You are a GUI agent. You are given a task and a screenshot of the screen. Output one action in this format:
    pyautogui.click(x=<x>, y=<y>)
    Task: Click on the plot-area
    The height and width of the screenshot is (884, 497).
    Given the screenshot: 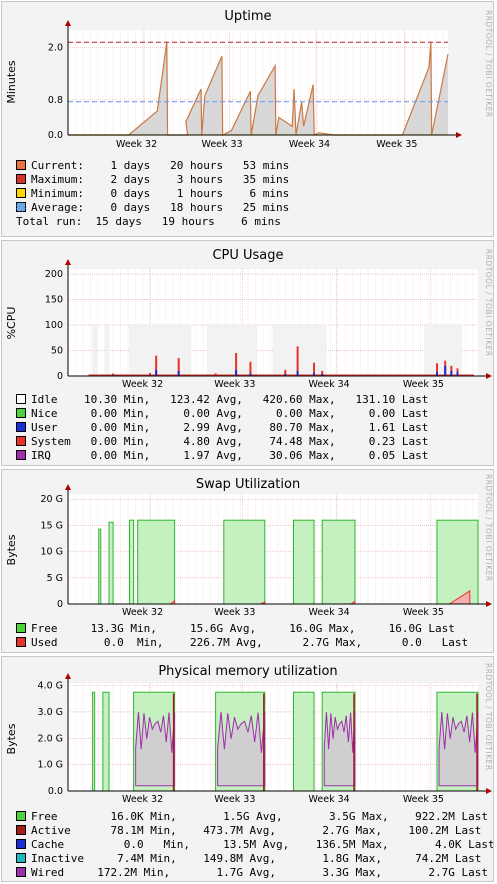 What is the action you would take?
    pyautogui.click(x=273, y=549)
    